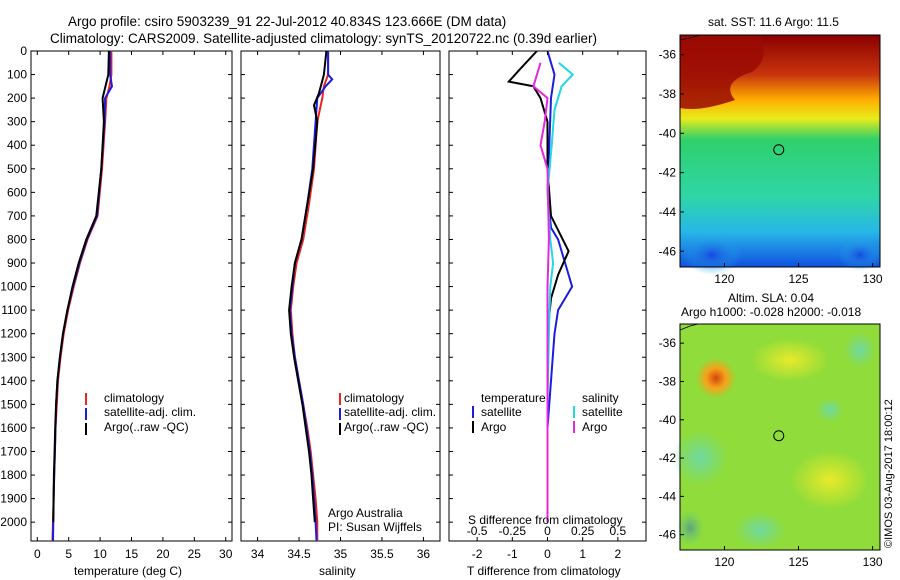  Describe the element at coordinates (582, 554) in the screenshot. I see `x-tick-label: 1` at that location.